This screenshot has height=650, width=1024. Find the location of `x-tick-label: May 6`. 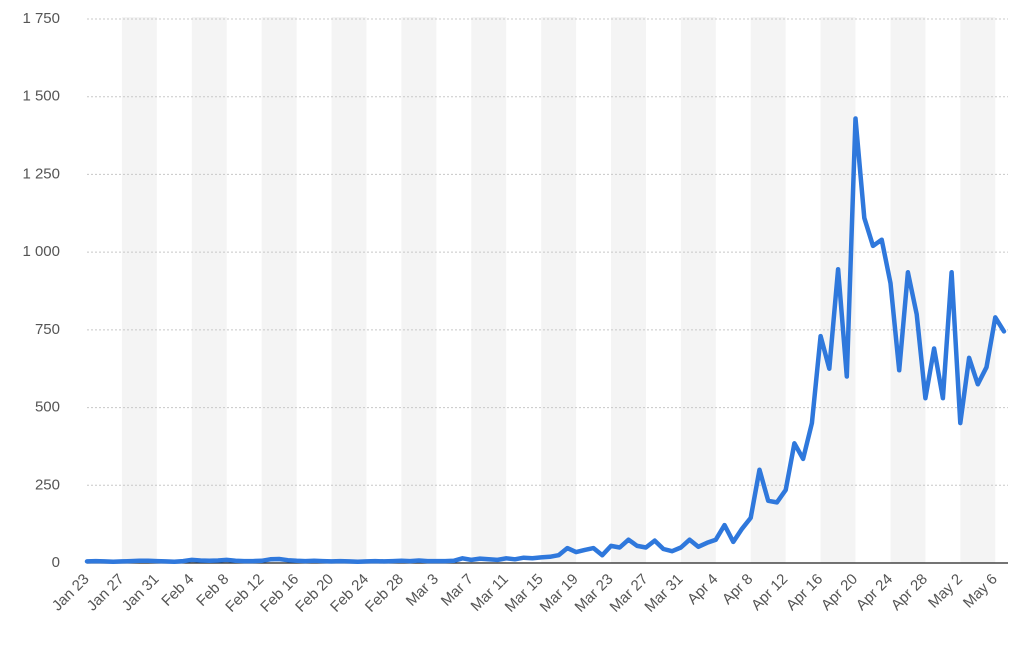

x-tick-label: May 6 is located at coordinates (980, 591).